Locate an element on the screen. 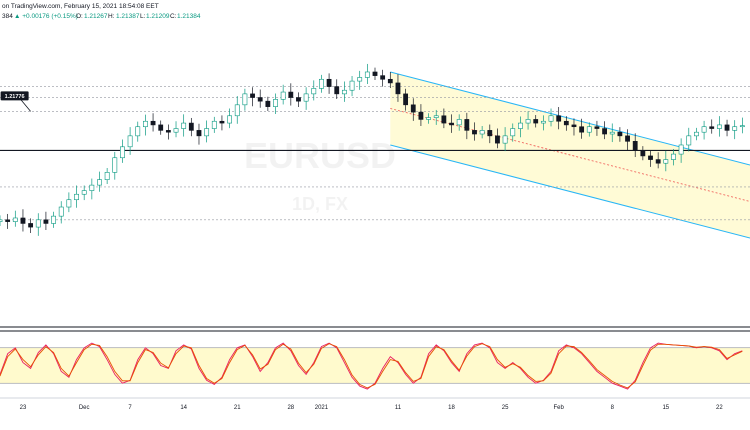 The width and height of the screenshot is (750, 430). x-tick-label: Feb is located at coordinates (559, 408).